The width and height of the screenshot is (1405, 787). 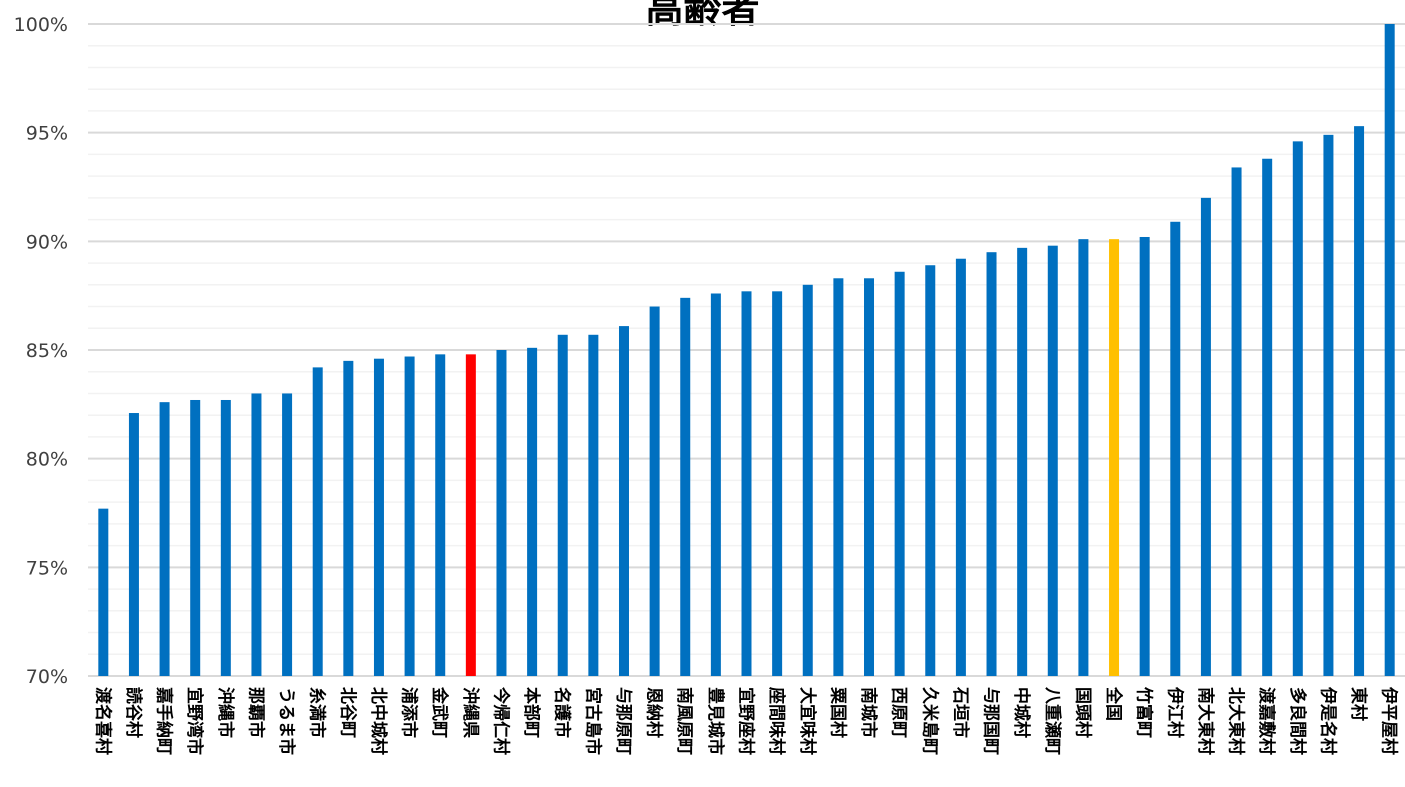 What do you see at coordinates (47, 242) in the screenshot?
I see `y-tick-label: 90%` at bounding box center [47, 242].